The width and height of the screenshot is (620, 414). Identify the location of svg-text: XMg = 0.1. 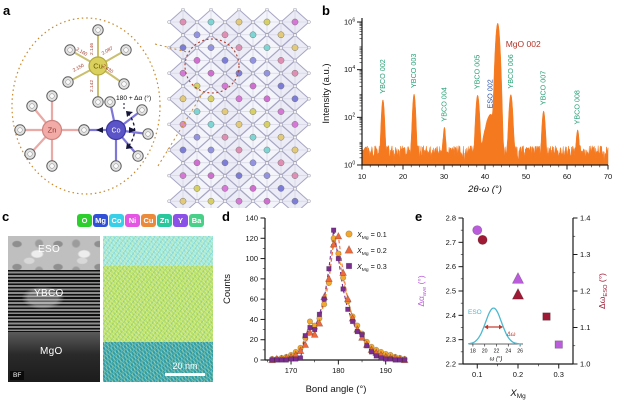
(371, 235).